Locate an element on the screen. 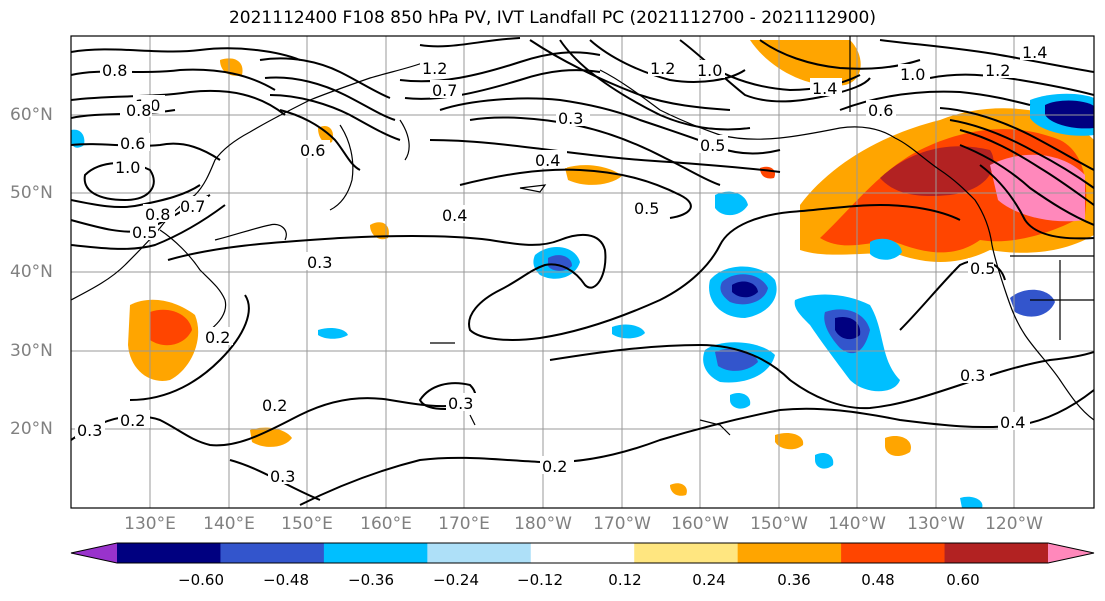 Image resolution: width=1105 pixels, height=601 pixels. colorbar-tick-label: 0.24 is located at coordinates (709, 580).